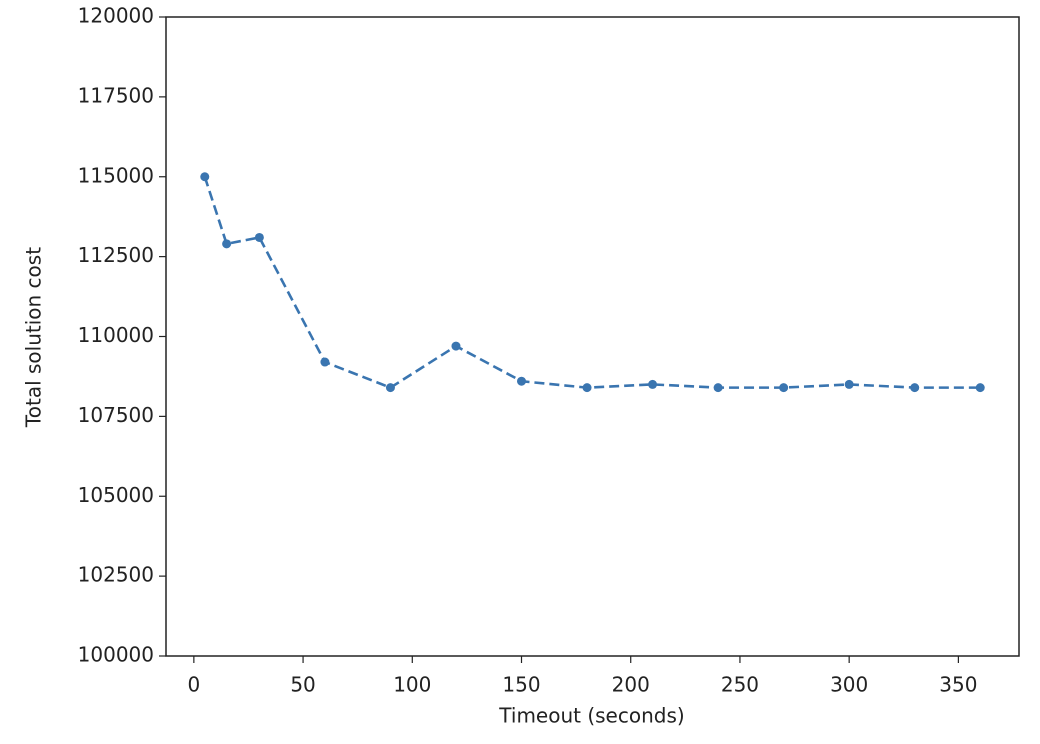  Describe the element at coordinates (116, 95) in the screenshot. I see `y-tick-label: 117500` at that location.